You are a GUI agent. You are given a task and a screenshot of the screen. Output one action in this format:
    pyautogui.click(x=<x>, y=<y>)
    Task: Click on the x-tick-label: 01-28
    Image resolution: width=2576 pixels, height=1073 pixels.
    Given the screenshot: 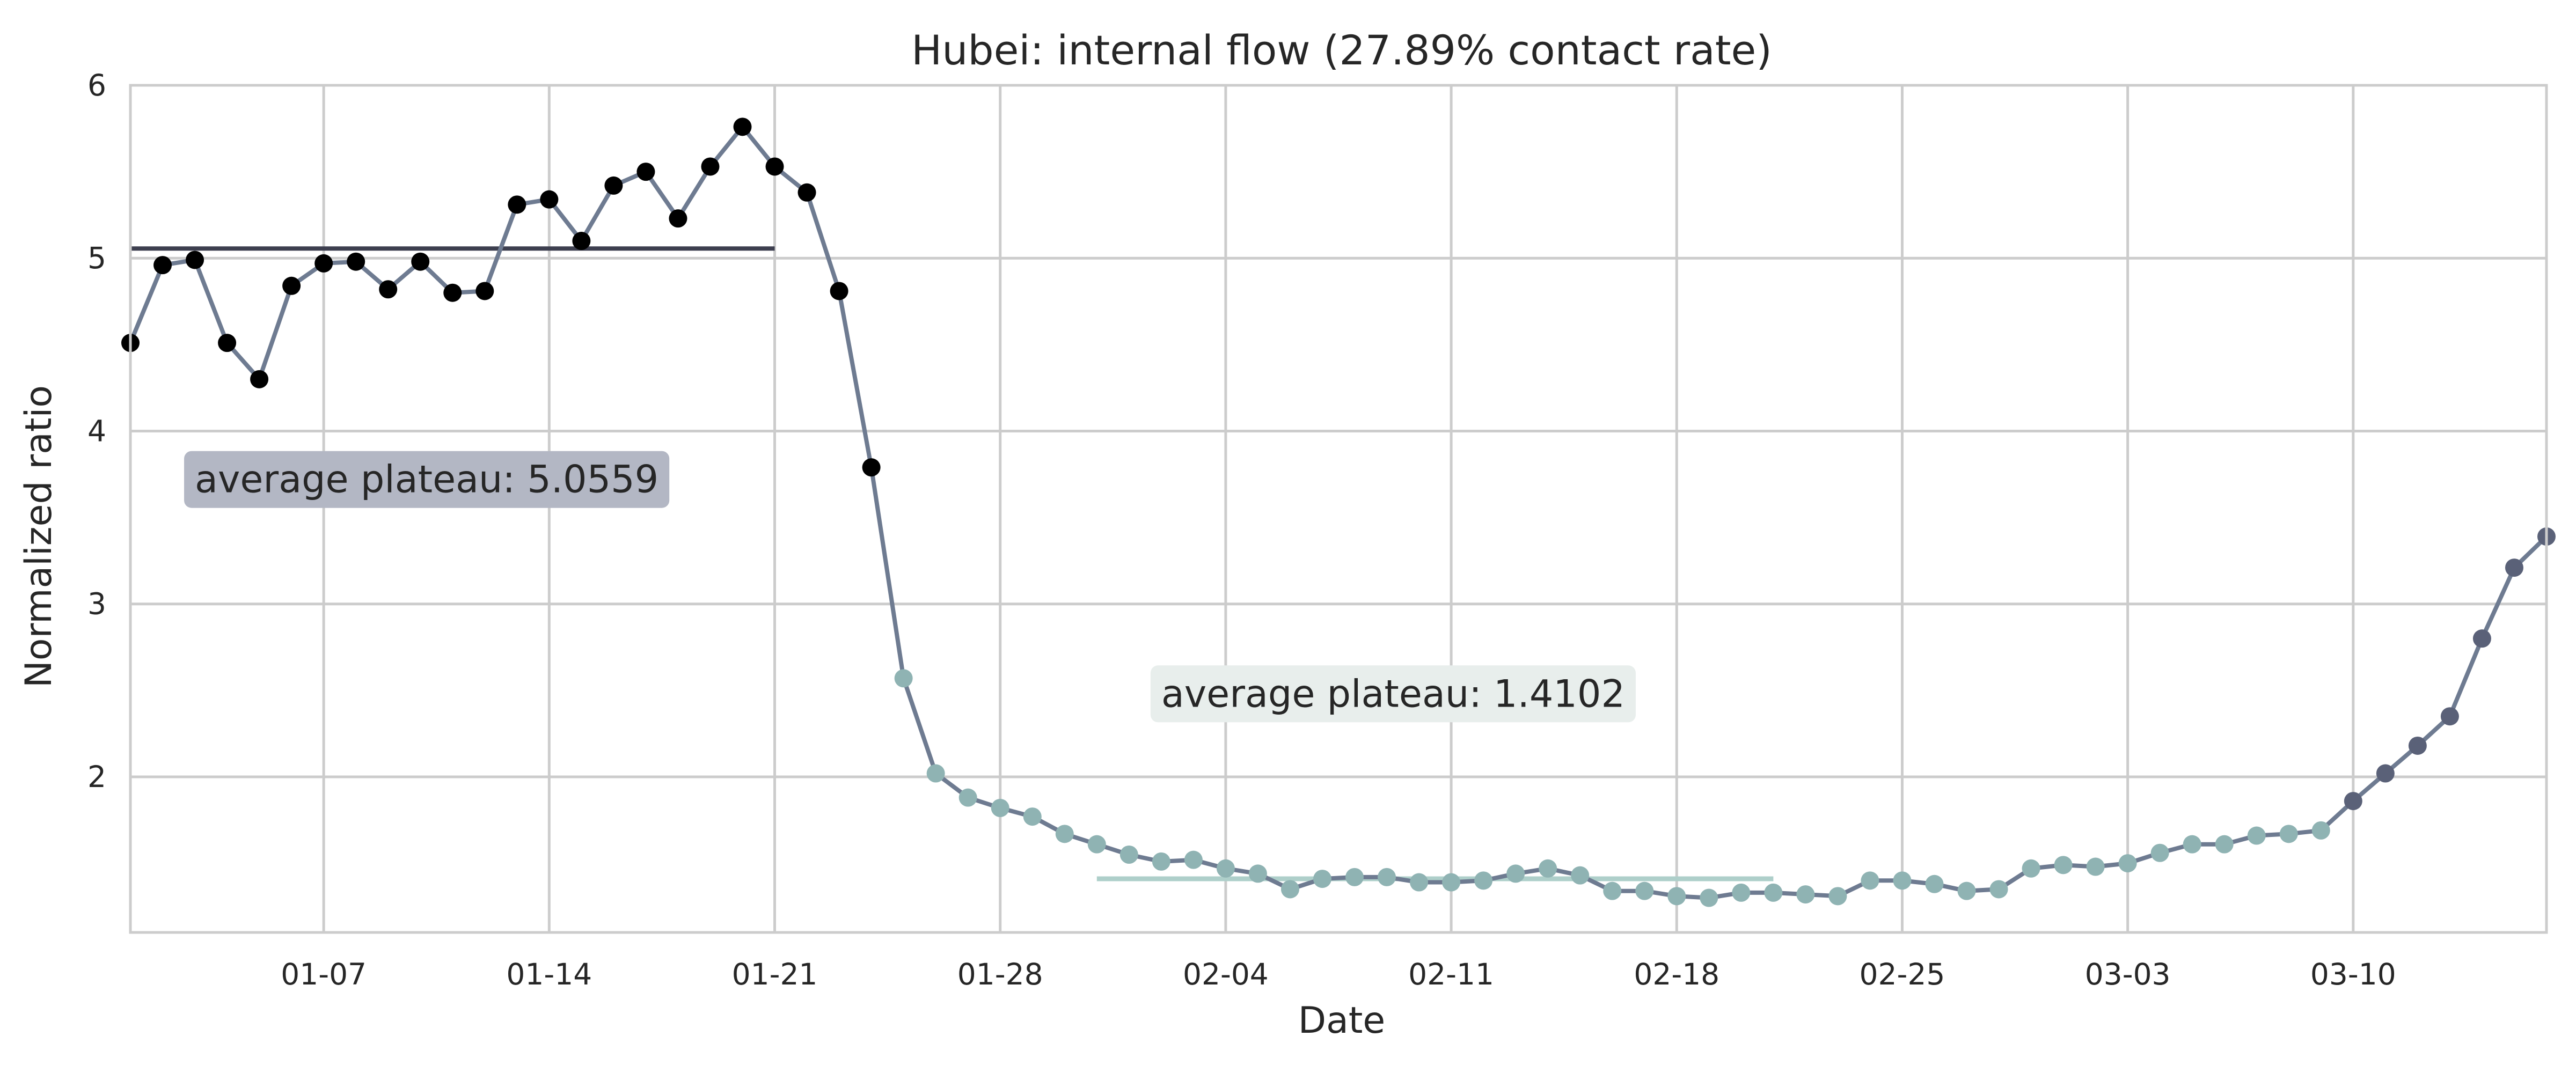 What is the action you would take?
    pyautogui.click(x=1000, y=974)
    